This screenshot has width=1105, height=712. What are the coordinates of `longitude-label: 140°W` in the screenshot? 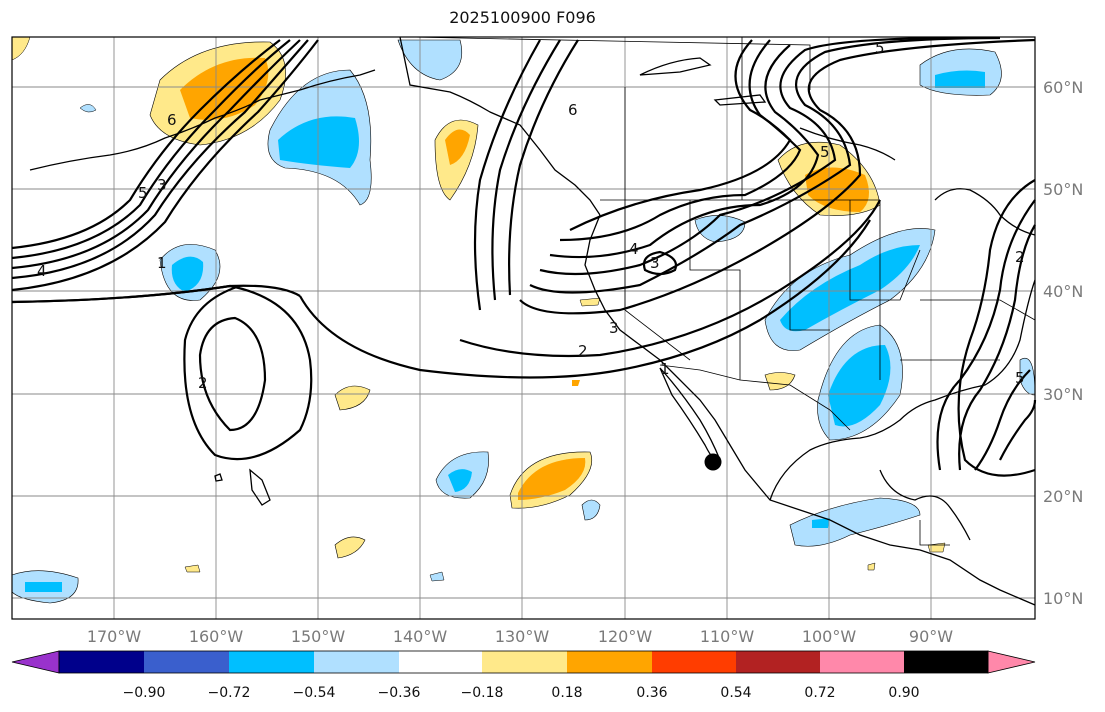 It's located at (420, 636).